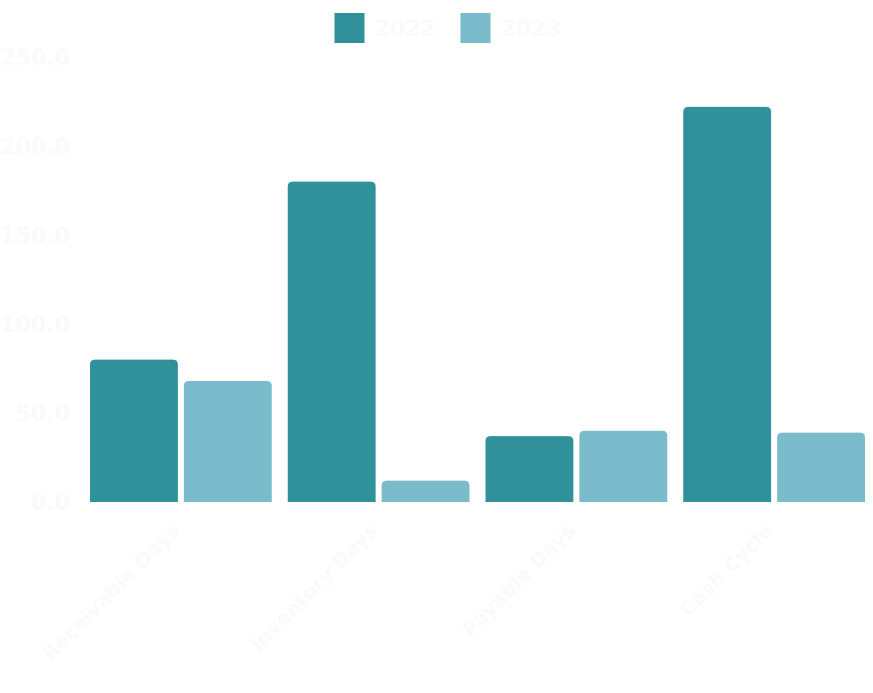 Image resolution: width=873 pixels, height=693 pixels. What do you see at coordinates (531, 29) in the screenshot?
I see `legend-label-2023: 2023` at bounding box center [531, 29].